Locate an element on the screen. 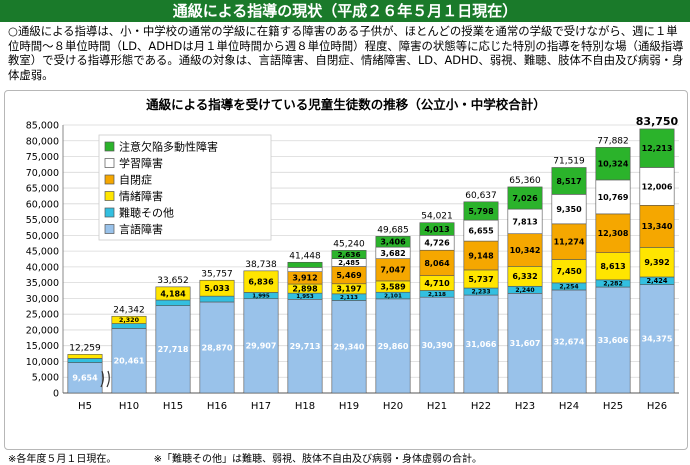  data-label: 12,213 is located at coordinates (657, 148).